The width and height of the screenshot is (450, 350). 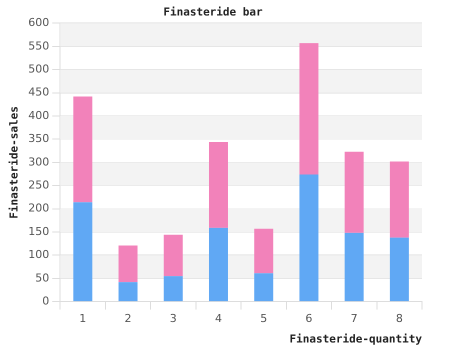 I want to click on y-tick-label: 600, so click(x=39, y=23).